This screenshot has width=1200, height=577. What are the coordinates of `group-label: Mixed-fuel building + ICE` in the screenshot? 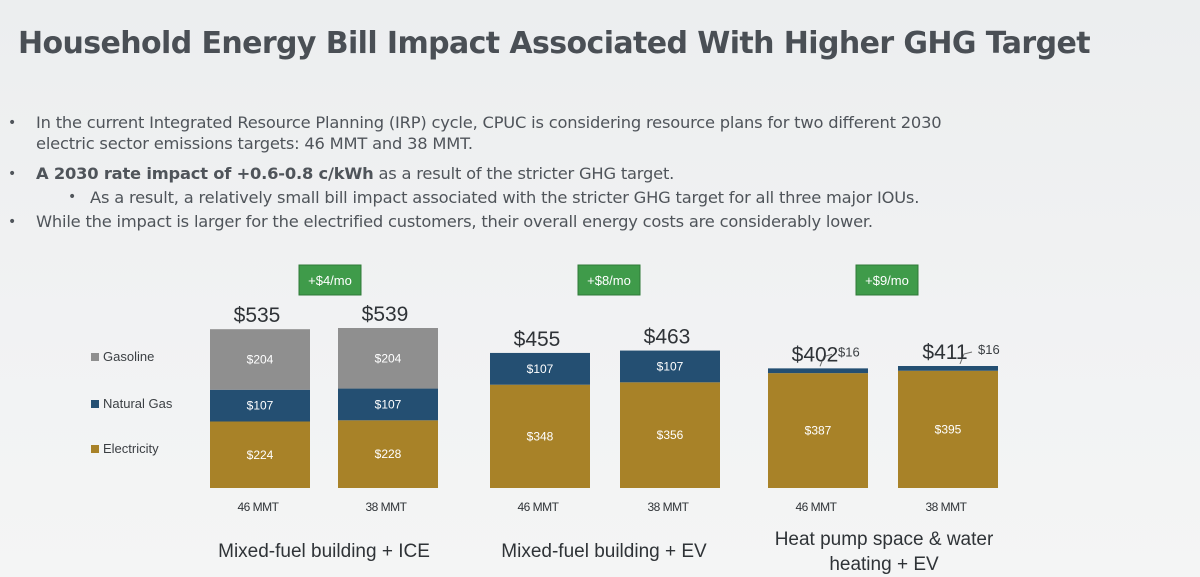 It's located at (324, 551).